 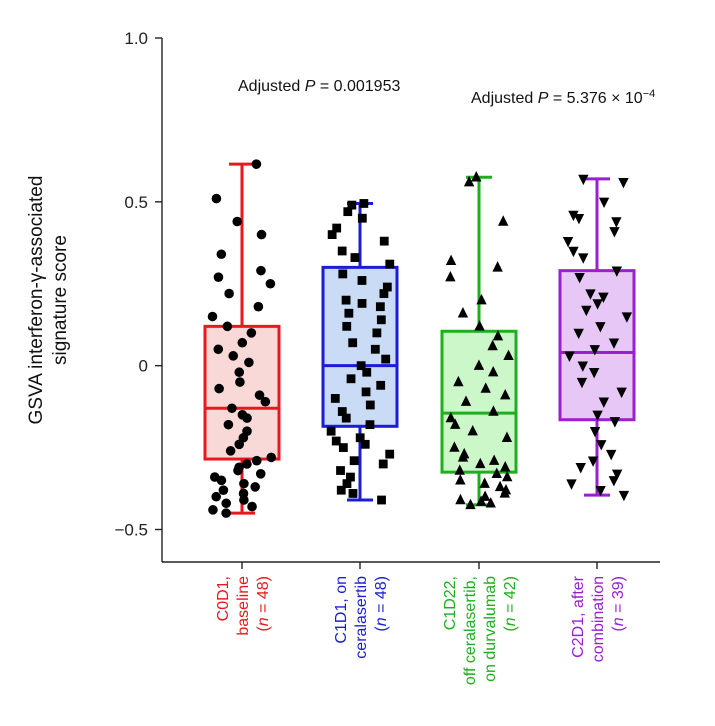 I want to click on y-tick-label: 0.5, so click(x=136, y=202).